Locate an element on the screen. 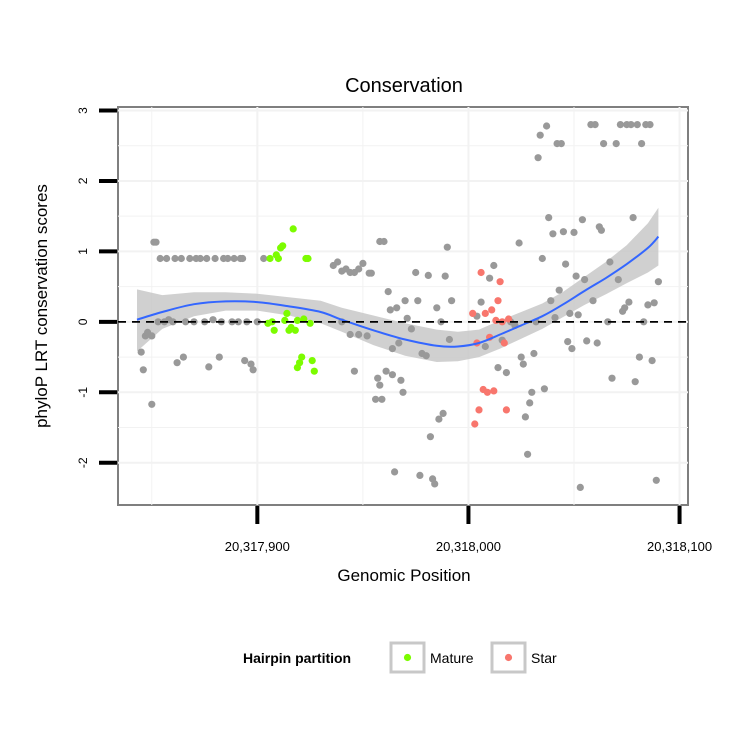 This screenshot has width=750, height=750. x-tick-label: 20,318,000 is located at coordinates (468, 546).